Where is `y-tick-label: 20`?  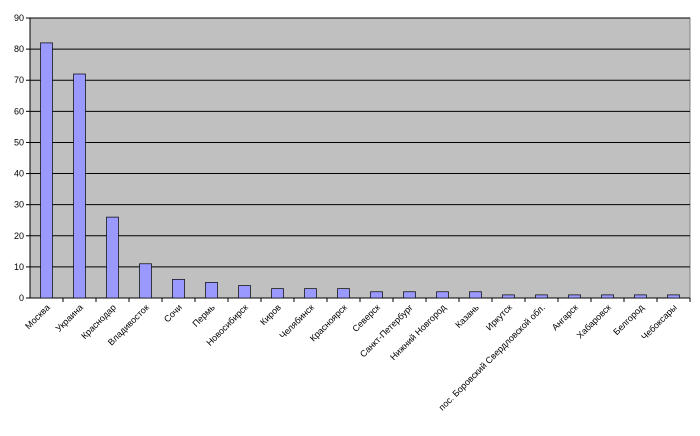
y-tick-label: 20 is located at coordinates (19, 236).